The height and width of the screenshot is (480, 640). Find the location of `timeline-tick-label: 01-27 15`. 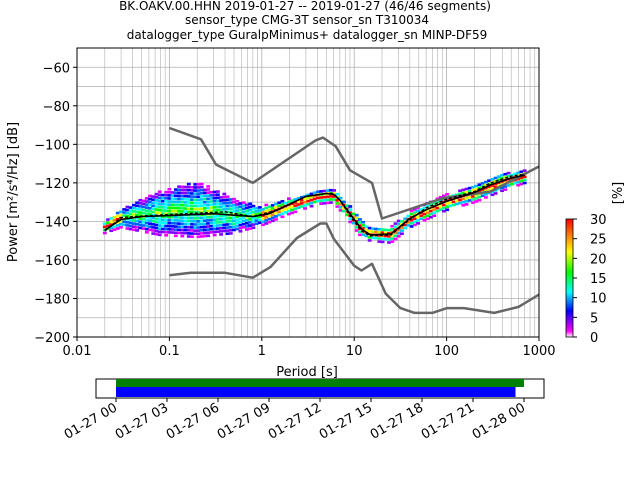

timeline-tick-label: 01-27 15 is located at coordinates (346, 421).